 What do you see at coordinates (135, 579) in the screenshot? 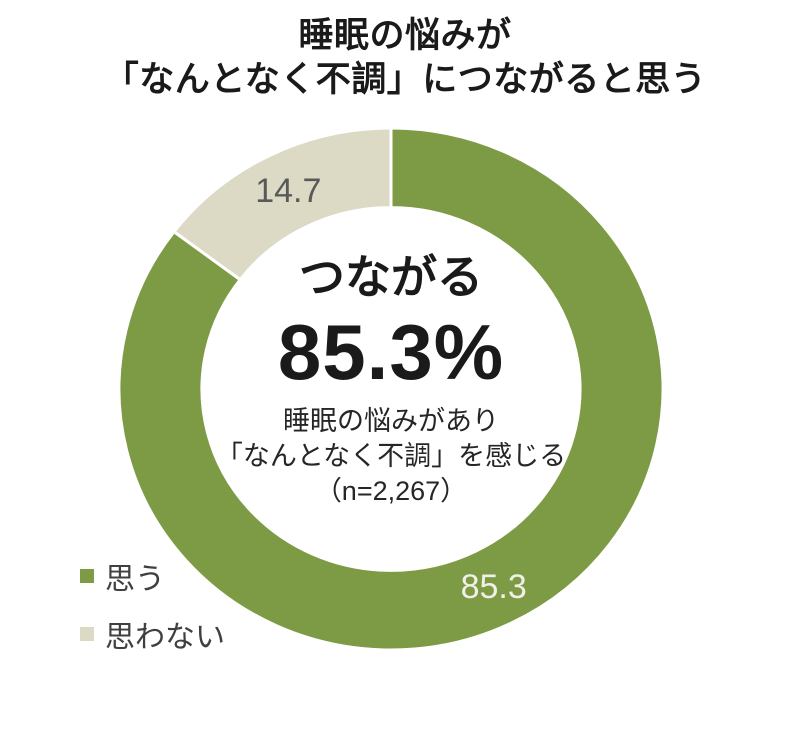
I see `legend-label-omou: 思う` at bounding box center [135, 579].